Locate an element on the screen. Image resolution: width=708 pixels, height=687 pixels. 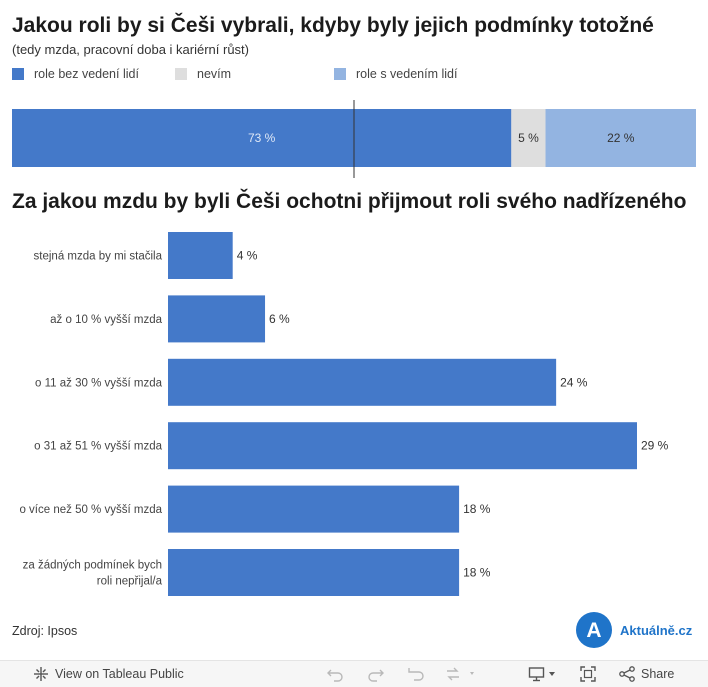
download-button is located at coordinates (544, 674).